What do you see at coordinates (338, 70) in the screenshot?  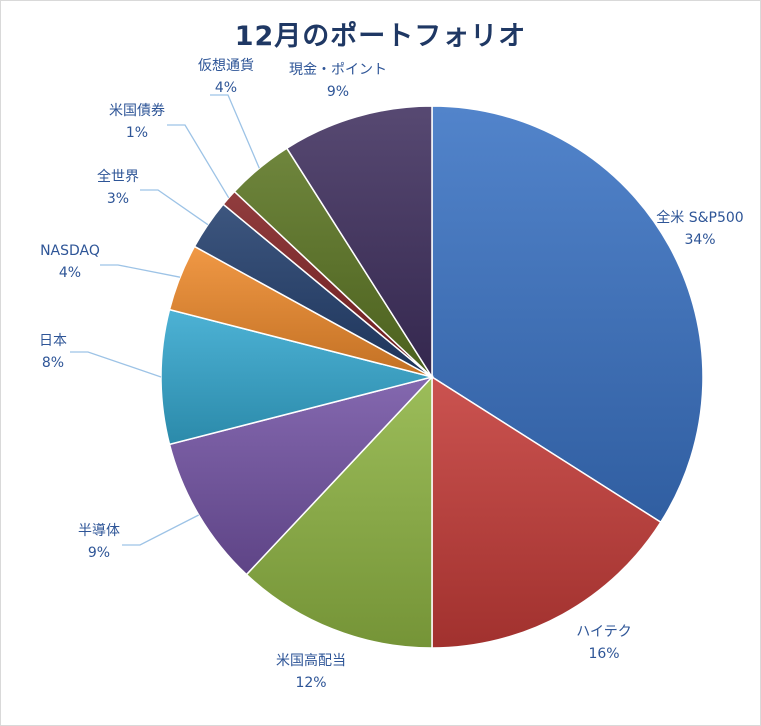 I see `slice-label: 現金・ポイント` at bounding box center [338, 70].